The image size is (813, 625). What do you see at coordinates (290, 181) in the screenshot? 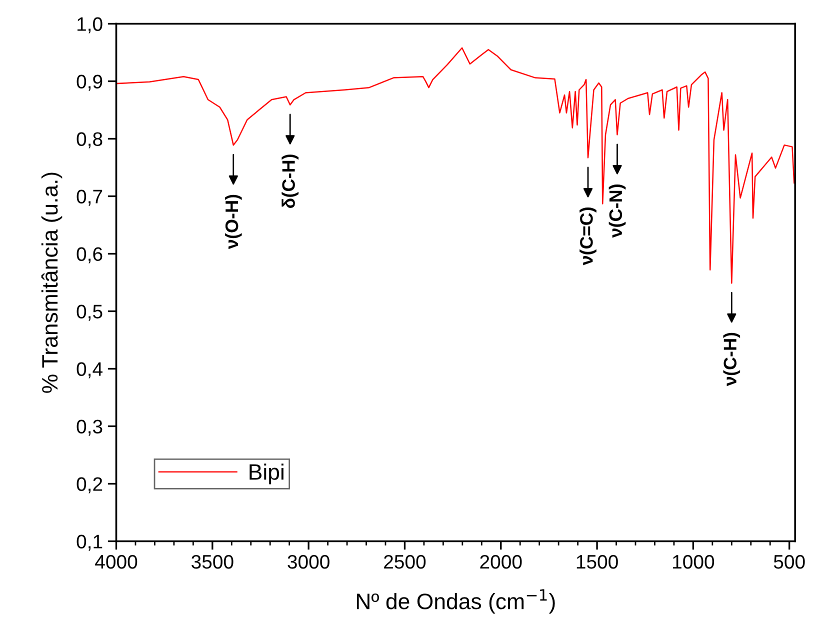
I see `annotation: δ(C-H)` at bounding box center [290, 181].